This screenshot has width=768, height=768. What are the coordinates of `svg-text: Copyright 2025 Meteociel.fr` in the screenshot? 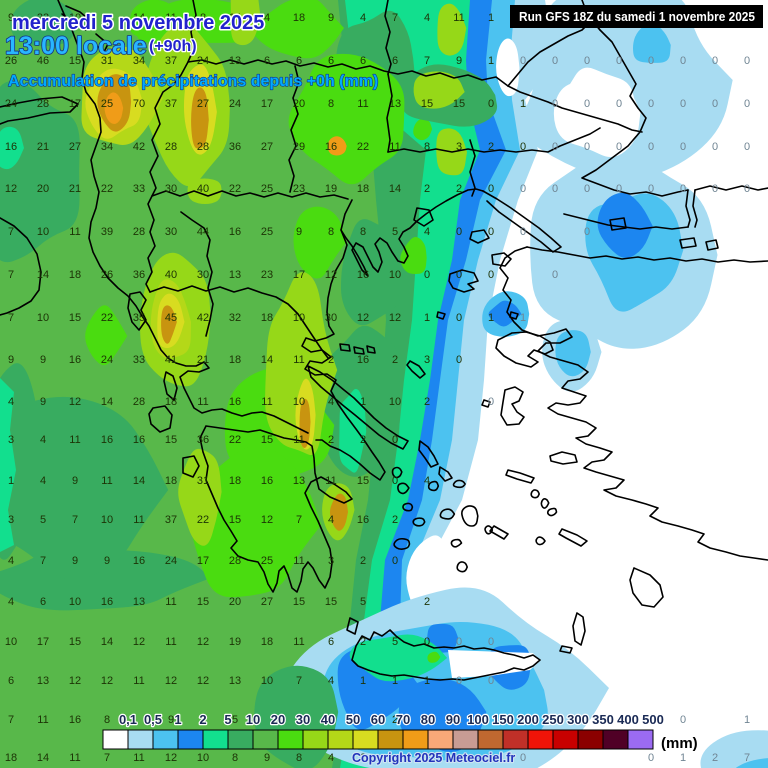 It's located at (433, 758).